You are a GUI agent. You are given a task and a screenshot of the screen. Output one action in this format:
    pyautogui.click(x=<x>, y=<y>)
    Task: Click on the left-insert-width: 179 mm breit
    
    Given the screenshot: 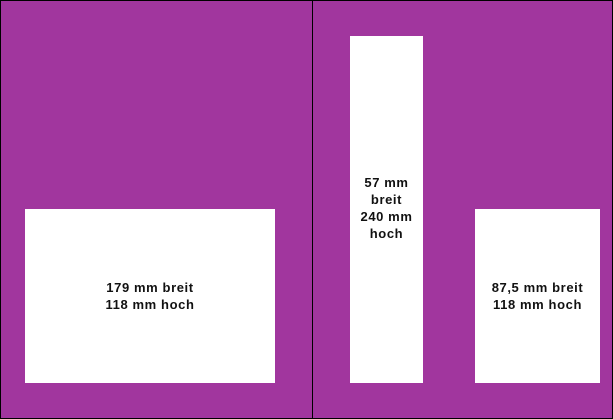 What is the action you would take?
    pyautogui.click(x=150, y=287)
    